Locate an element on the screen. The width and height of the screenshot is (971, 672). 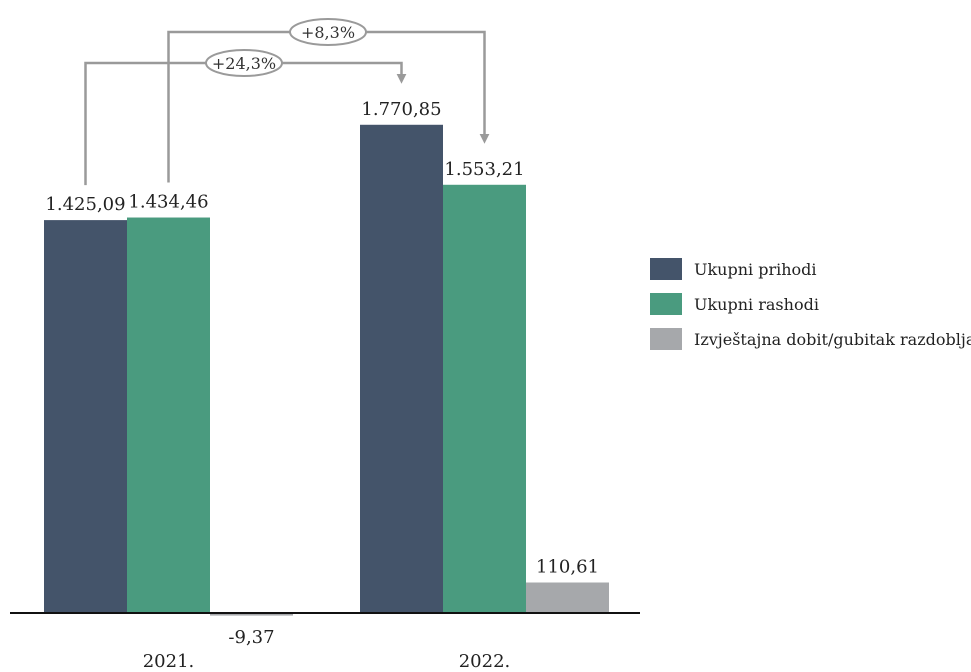
legend-label: Izvještajna dobit/gubitak razdoblja is located at coordinates (832, 339).